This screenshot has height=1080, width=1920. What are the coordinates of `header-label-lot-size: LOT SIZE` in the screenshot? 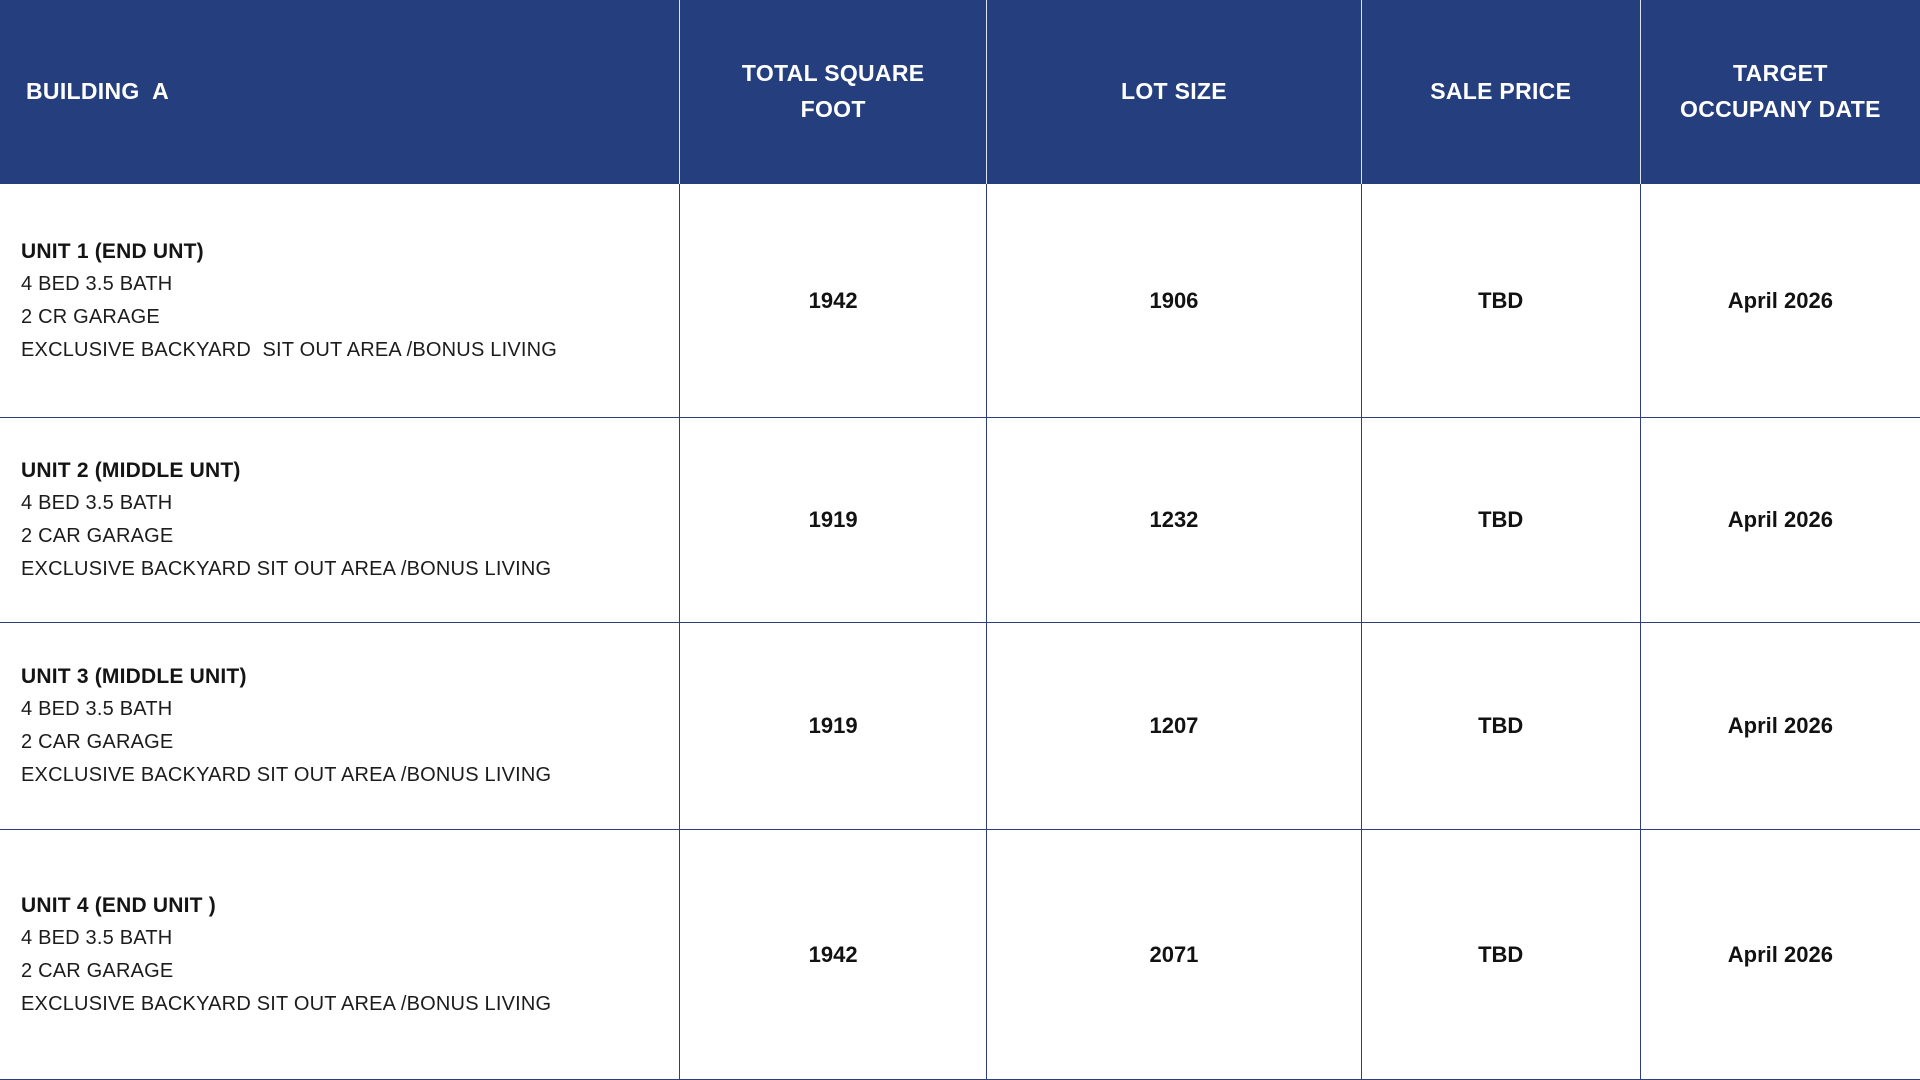 It's located at (1173, 91).